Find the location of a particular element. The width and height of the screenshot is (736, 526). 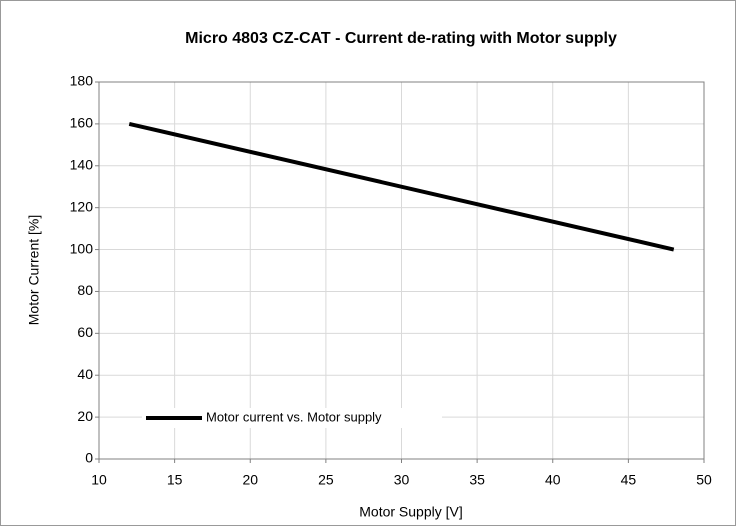

x-axis-label: Motor Supply [V] is located at coordinates (411, 512).